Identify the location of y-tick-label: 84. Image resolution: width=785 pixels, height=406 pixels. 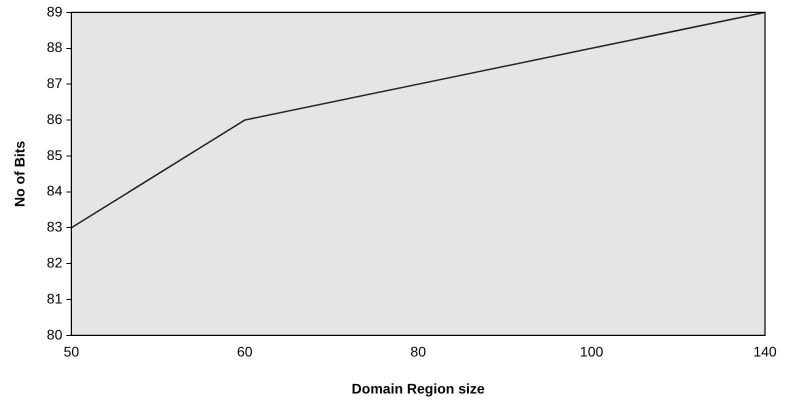
(54, 190).